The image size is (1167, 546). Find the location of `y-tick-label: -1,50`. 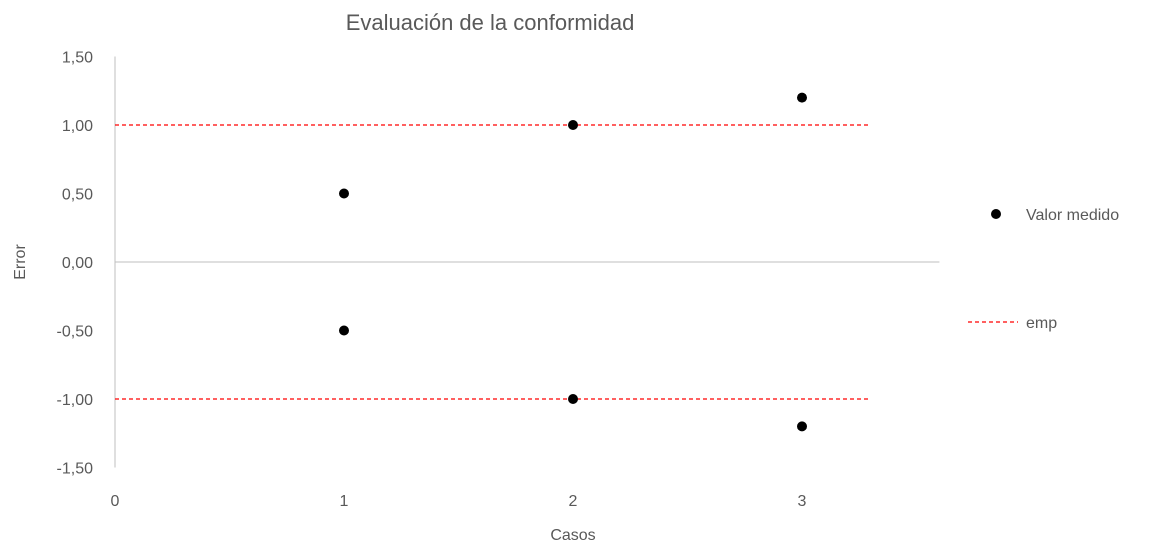

y-tick-label: -1,50 is located at coordinates (75, 469).